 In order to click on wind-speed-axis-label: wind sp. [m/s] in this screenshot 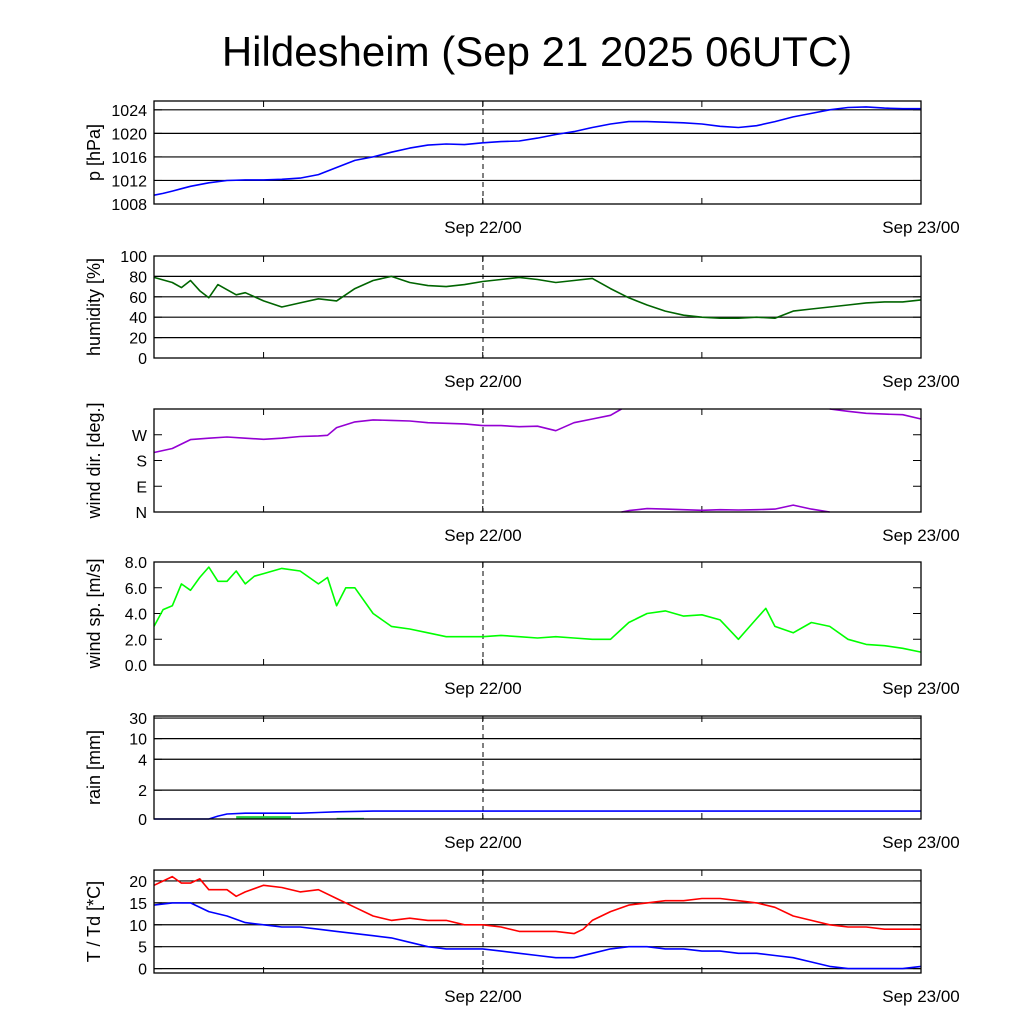, I will do `click(94, 613)`.